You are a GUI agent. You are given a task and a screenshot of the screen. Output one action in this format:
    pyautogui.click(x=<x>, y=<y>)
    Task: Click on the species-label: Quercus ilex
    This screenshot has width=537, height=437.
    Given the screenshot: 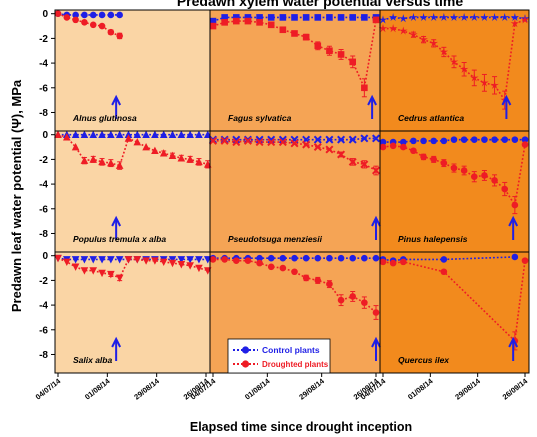 What is the action you would take?
    pyautogui.click(x=424, y=360)
    